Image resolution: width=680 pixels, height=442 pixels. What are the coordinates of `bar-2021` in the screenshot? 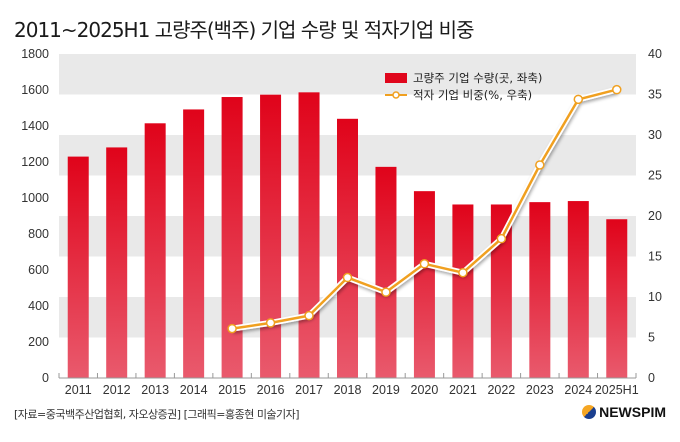 It's located at (463, 291).